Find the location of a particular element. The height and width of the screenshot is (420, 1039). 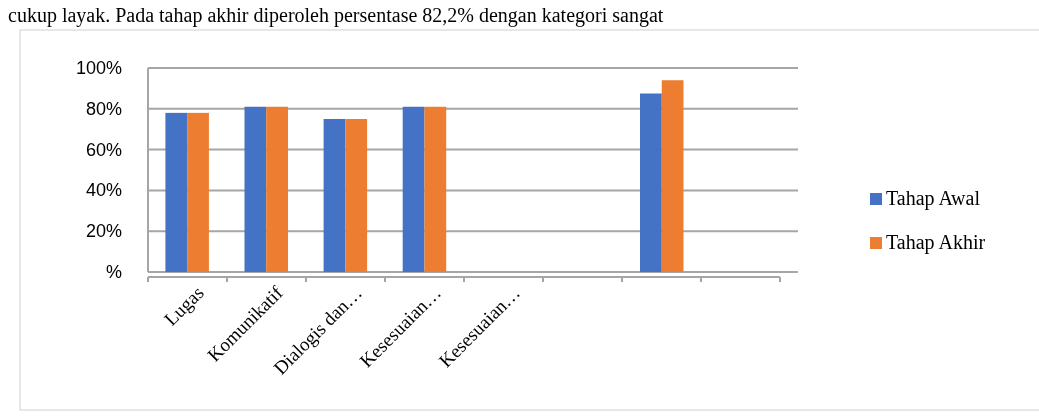

text: cukup layak. Pada tahap akhir diperoleh persentase 82,2% dengan kategori sangat is located at coordinates (336, 15).